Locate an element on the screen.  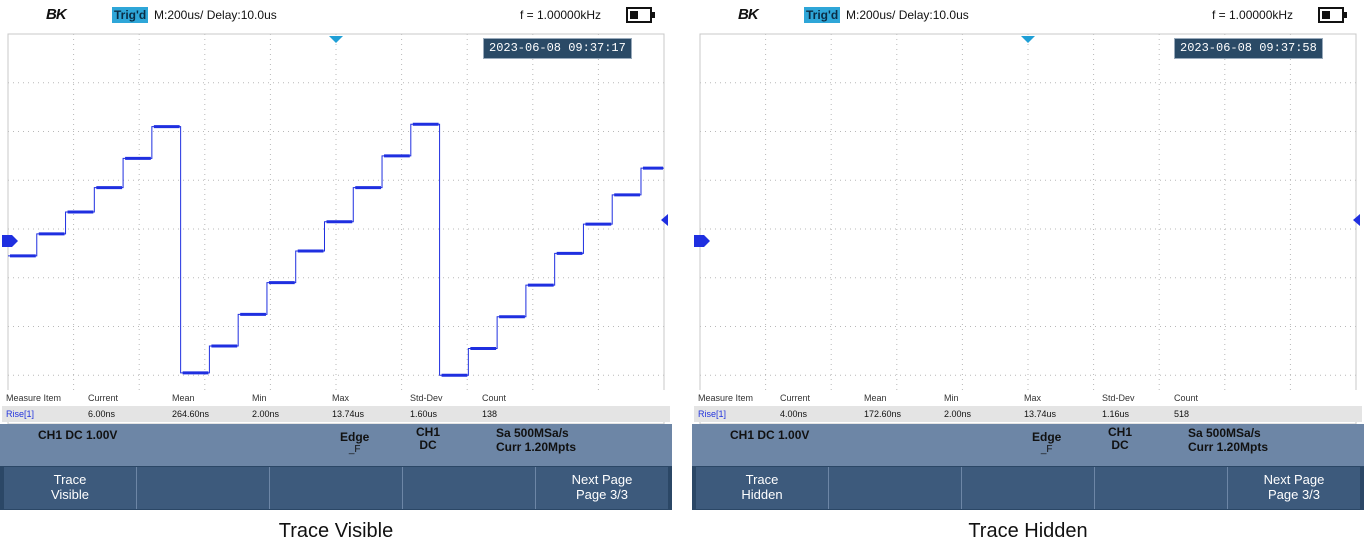
caption-trace-visible: Trace Visible is located at coordinates (336, 531).